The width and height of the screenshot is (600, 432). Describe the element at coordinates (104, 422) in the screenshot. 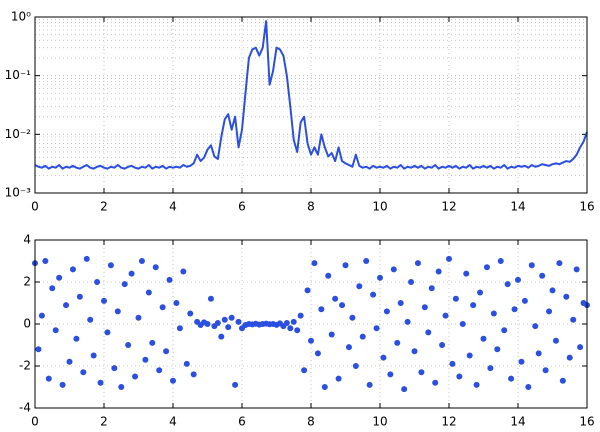

I see `x-tick-label: 2` at that location.